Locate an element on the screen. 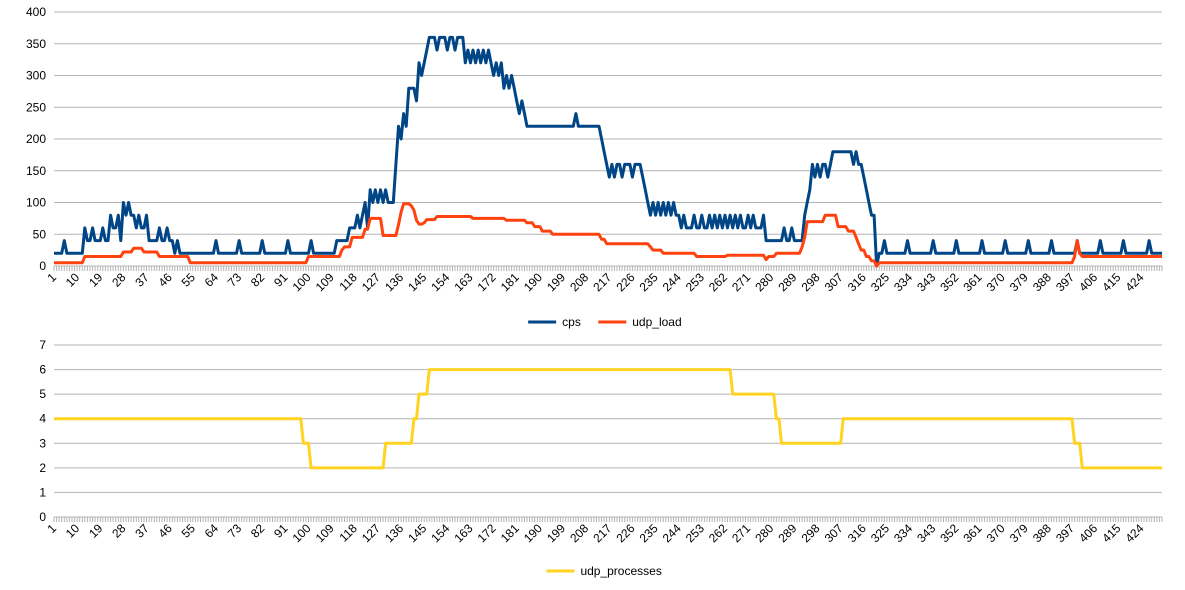 The height and width of the screenshot is (590, 1185). y-tick-label: 7 is located at coordinates (42, 345).